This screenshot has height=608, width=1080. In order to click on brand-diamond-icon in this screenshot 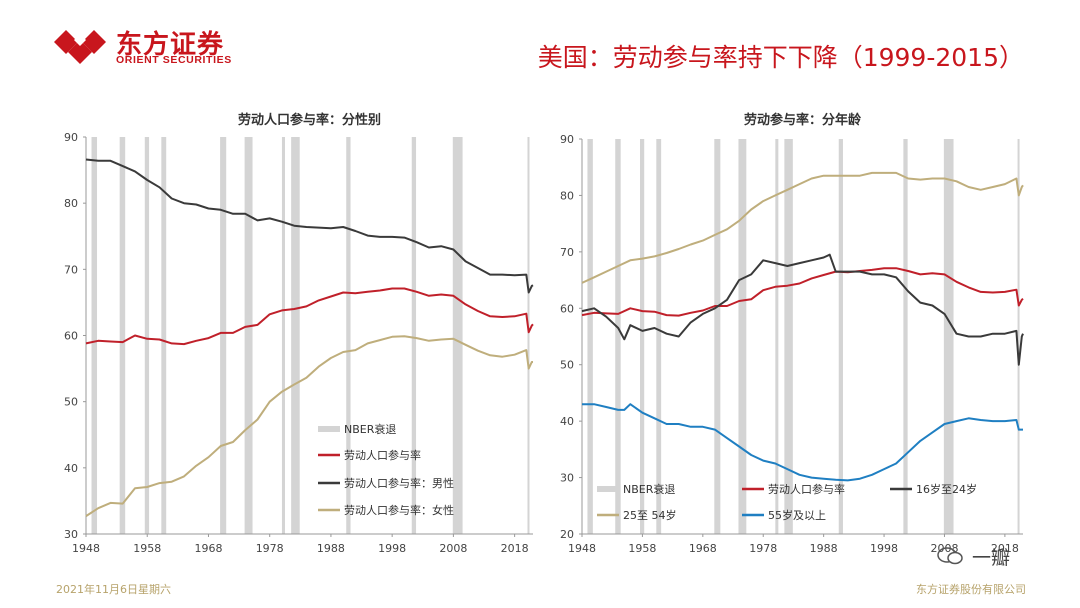, I will do `click(80, 47)`.